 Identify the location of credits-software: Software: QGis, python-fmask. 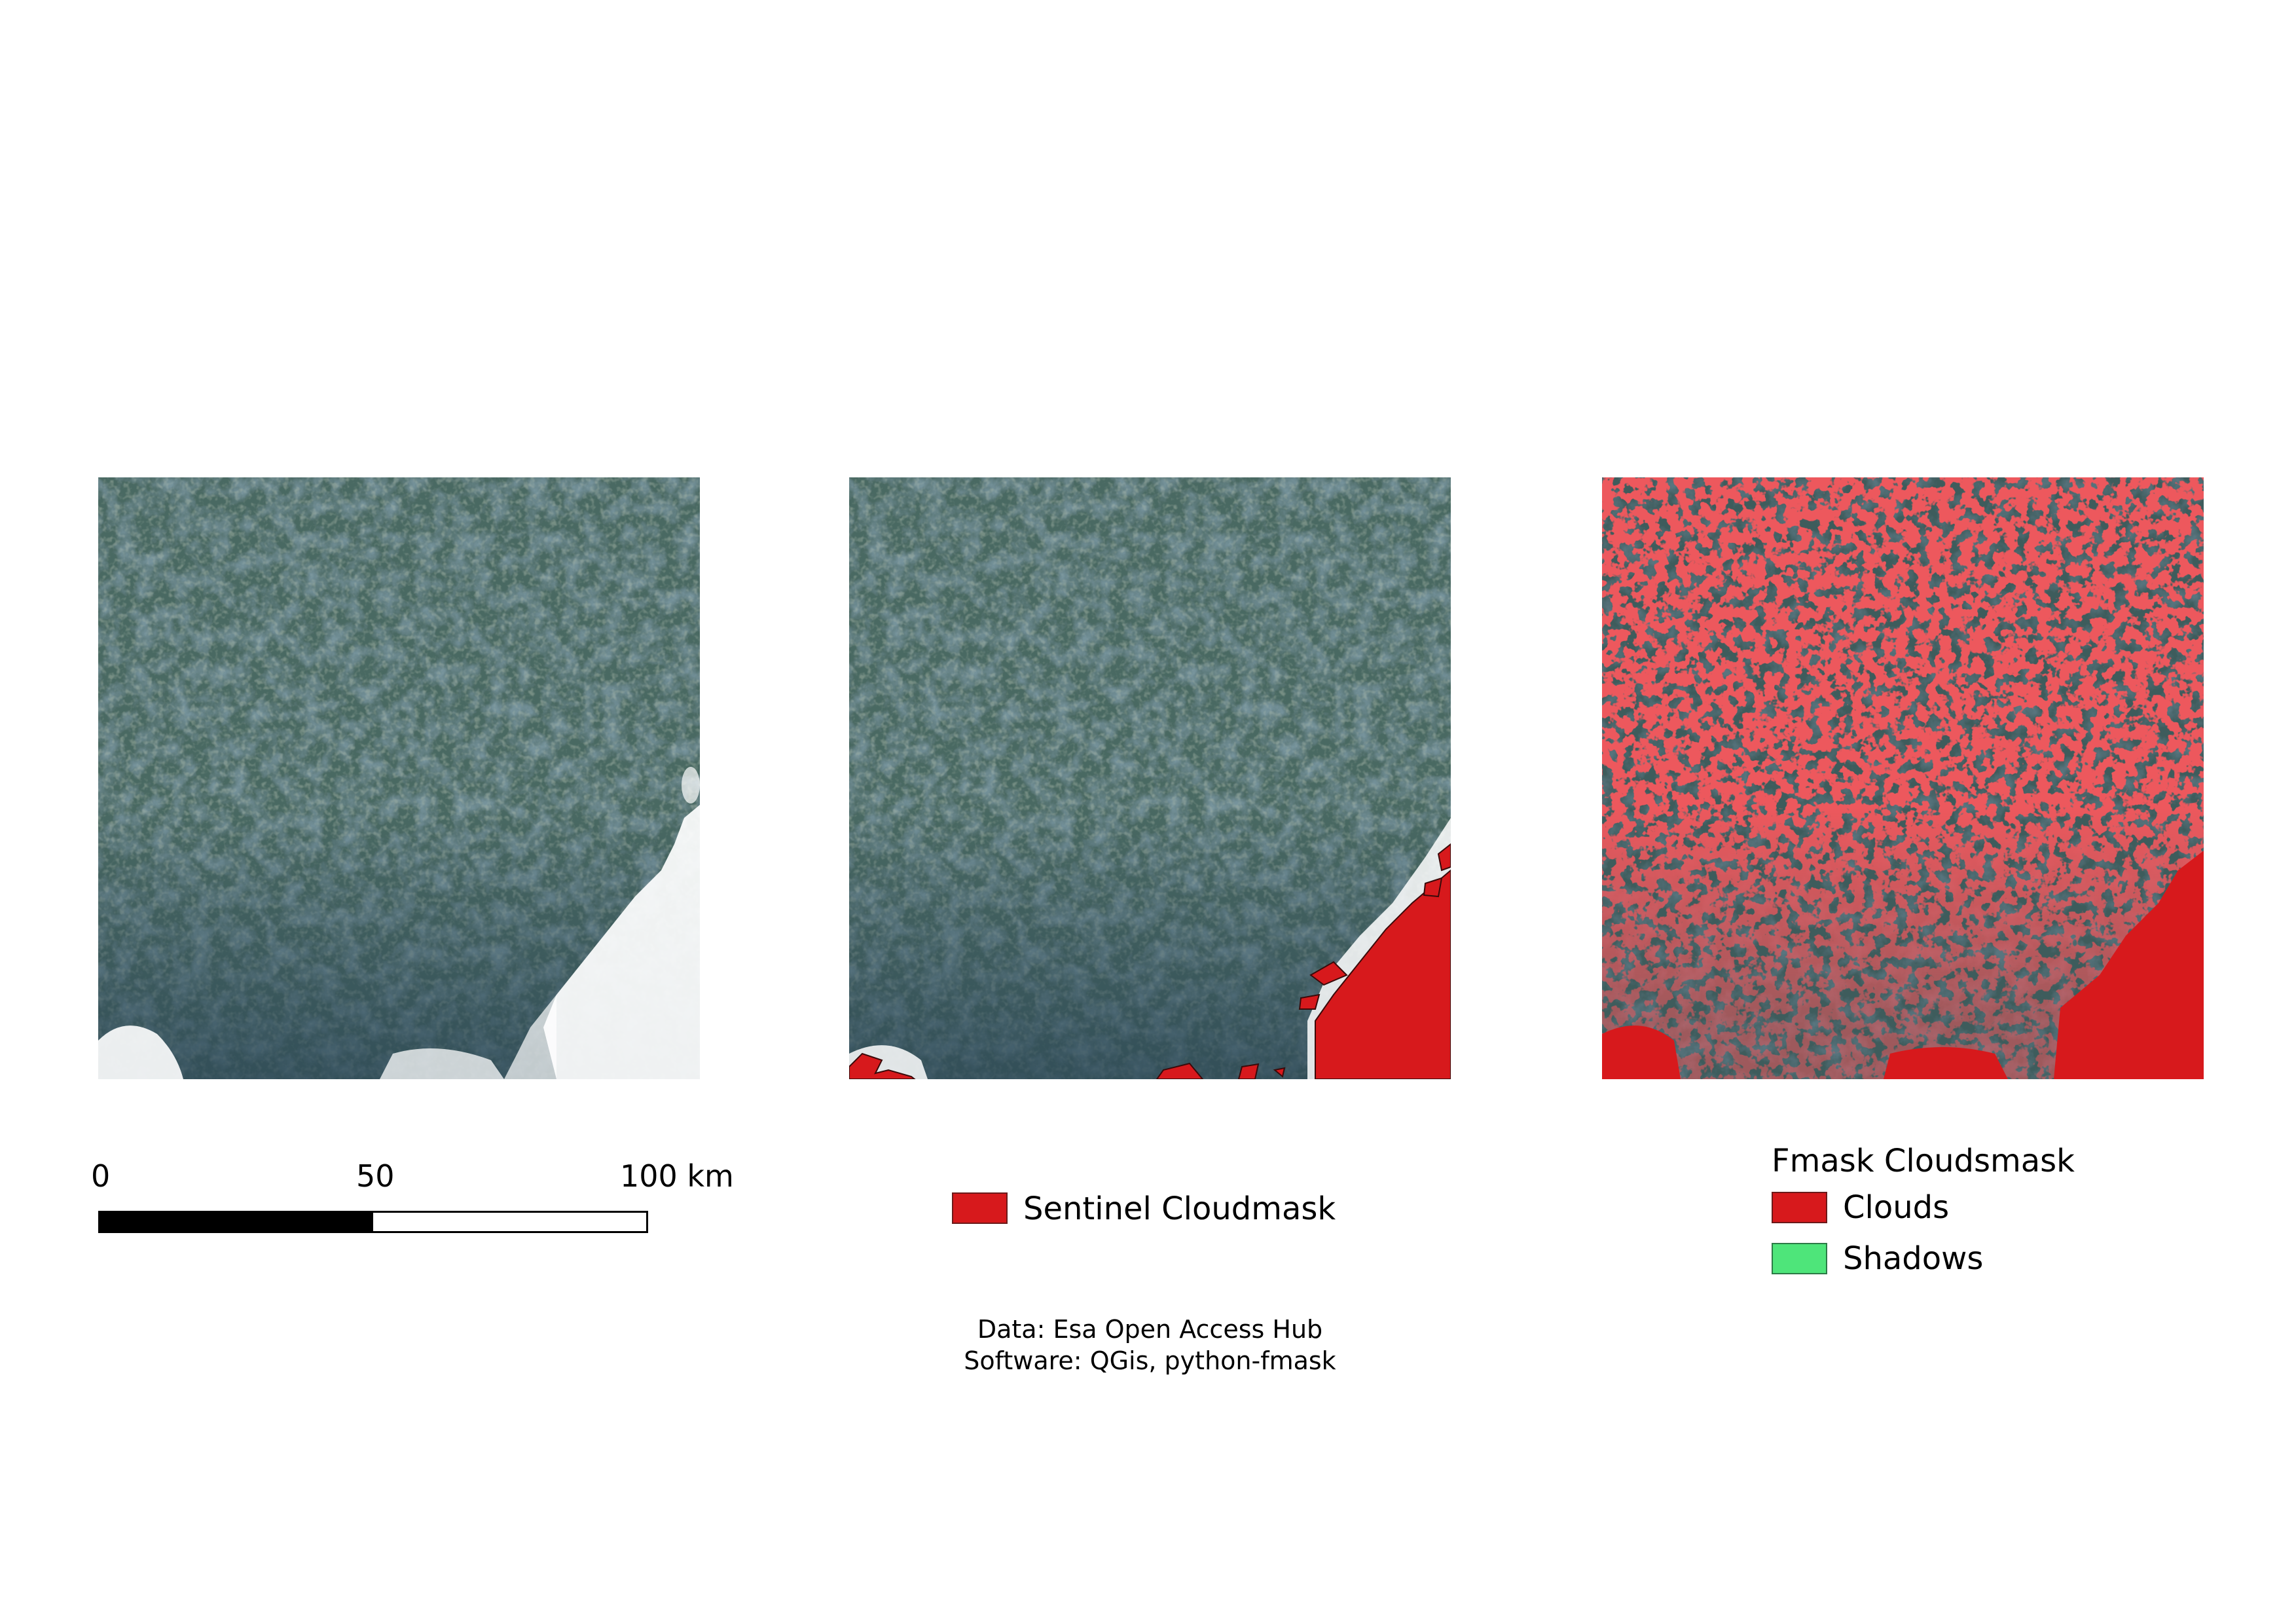
(1150, 1360).